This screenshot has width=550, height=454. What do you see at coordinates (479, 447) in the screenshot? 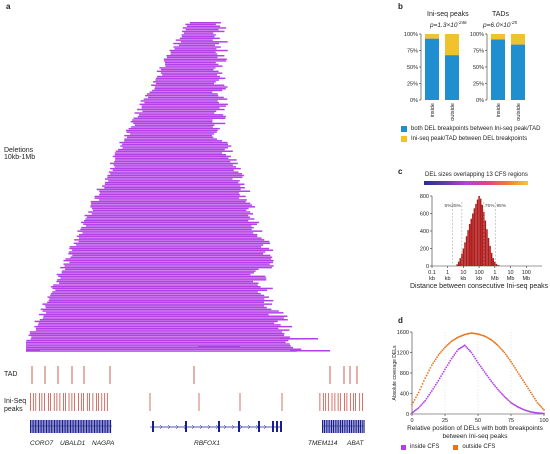
I see `legend-outside-text: outside CFS` at bounding box center [479, 447].